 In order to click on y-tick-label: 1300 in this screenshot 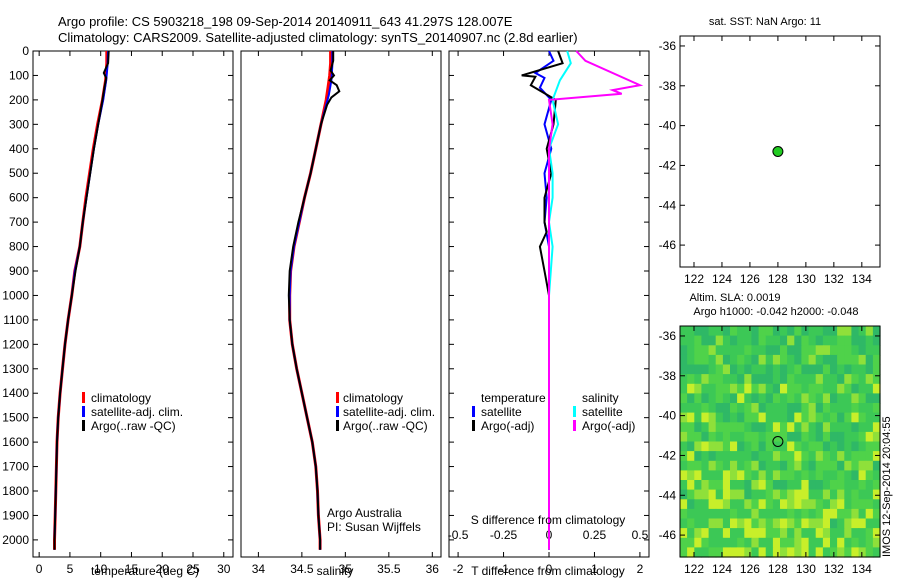, I will do `click(15, 369)`.